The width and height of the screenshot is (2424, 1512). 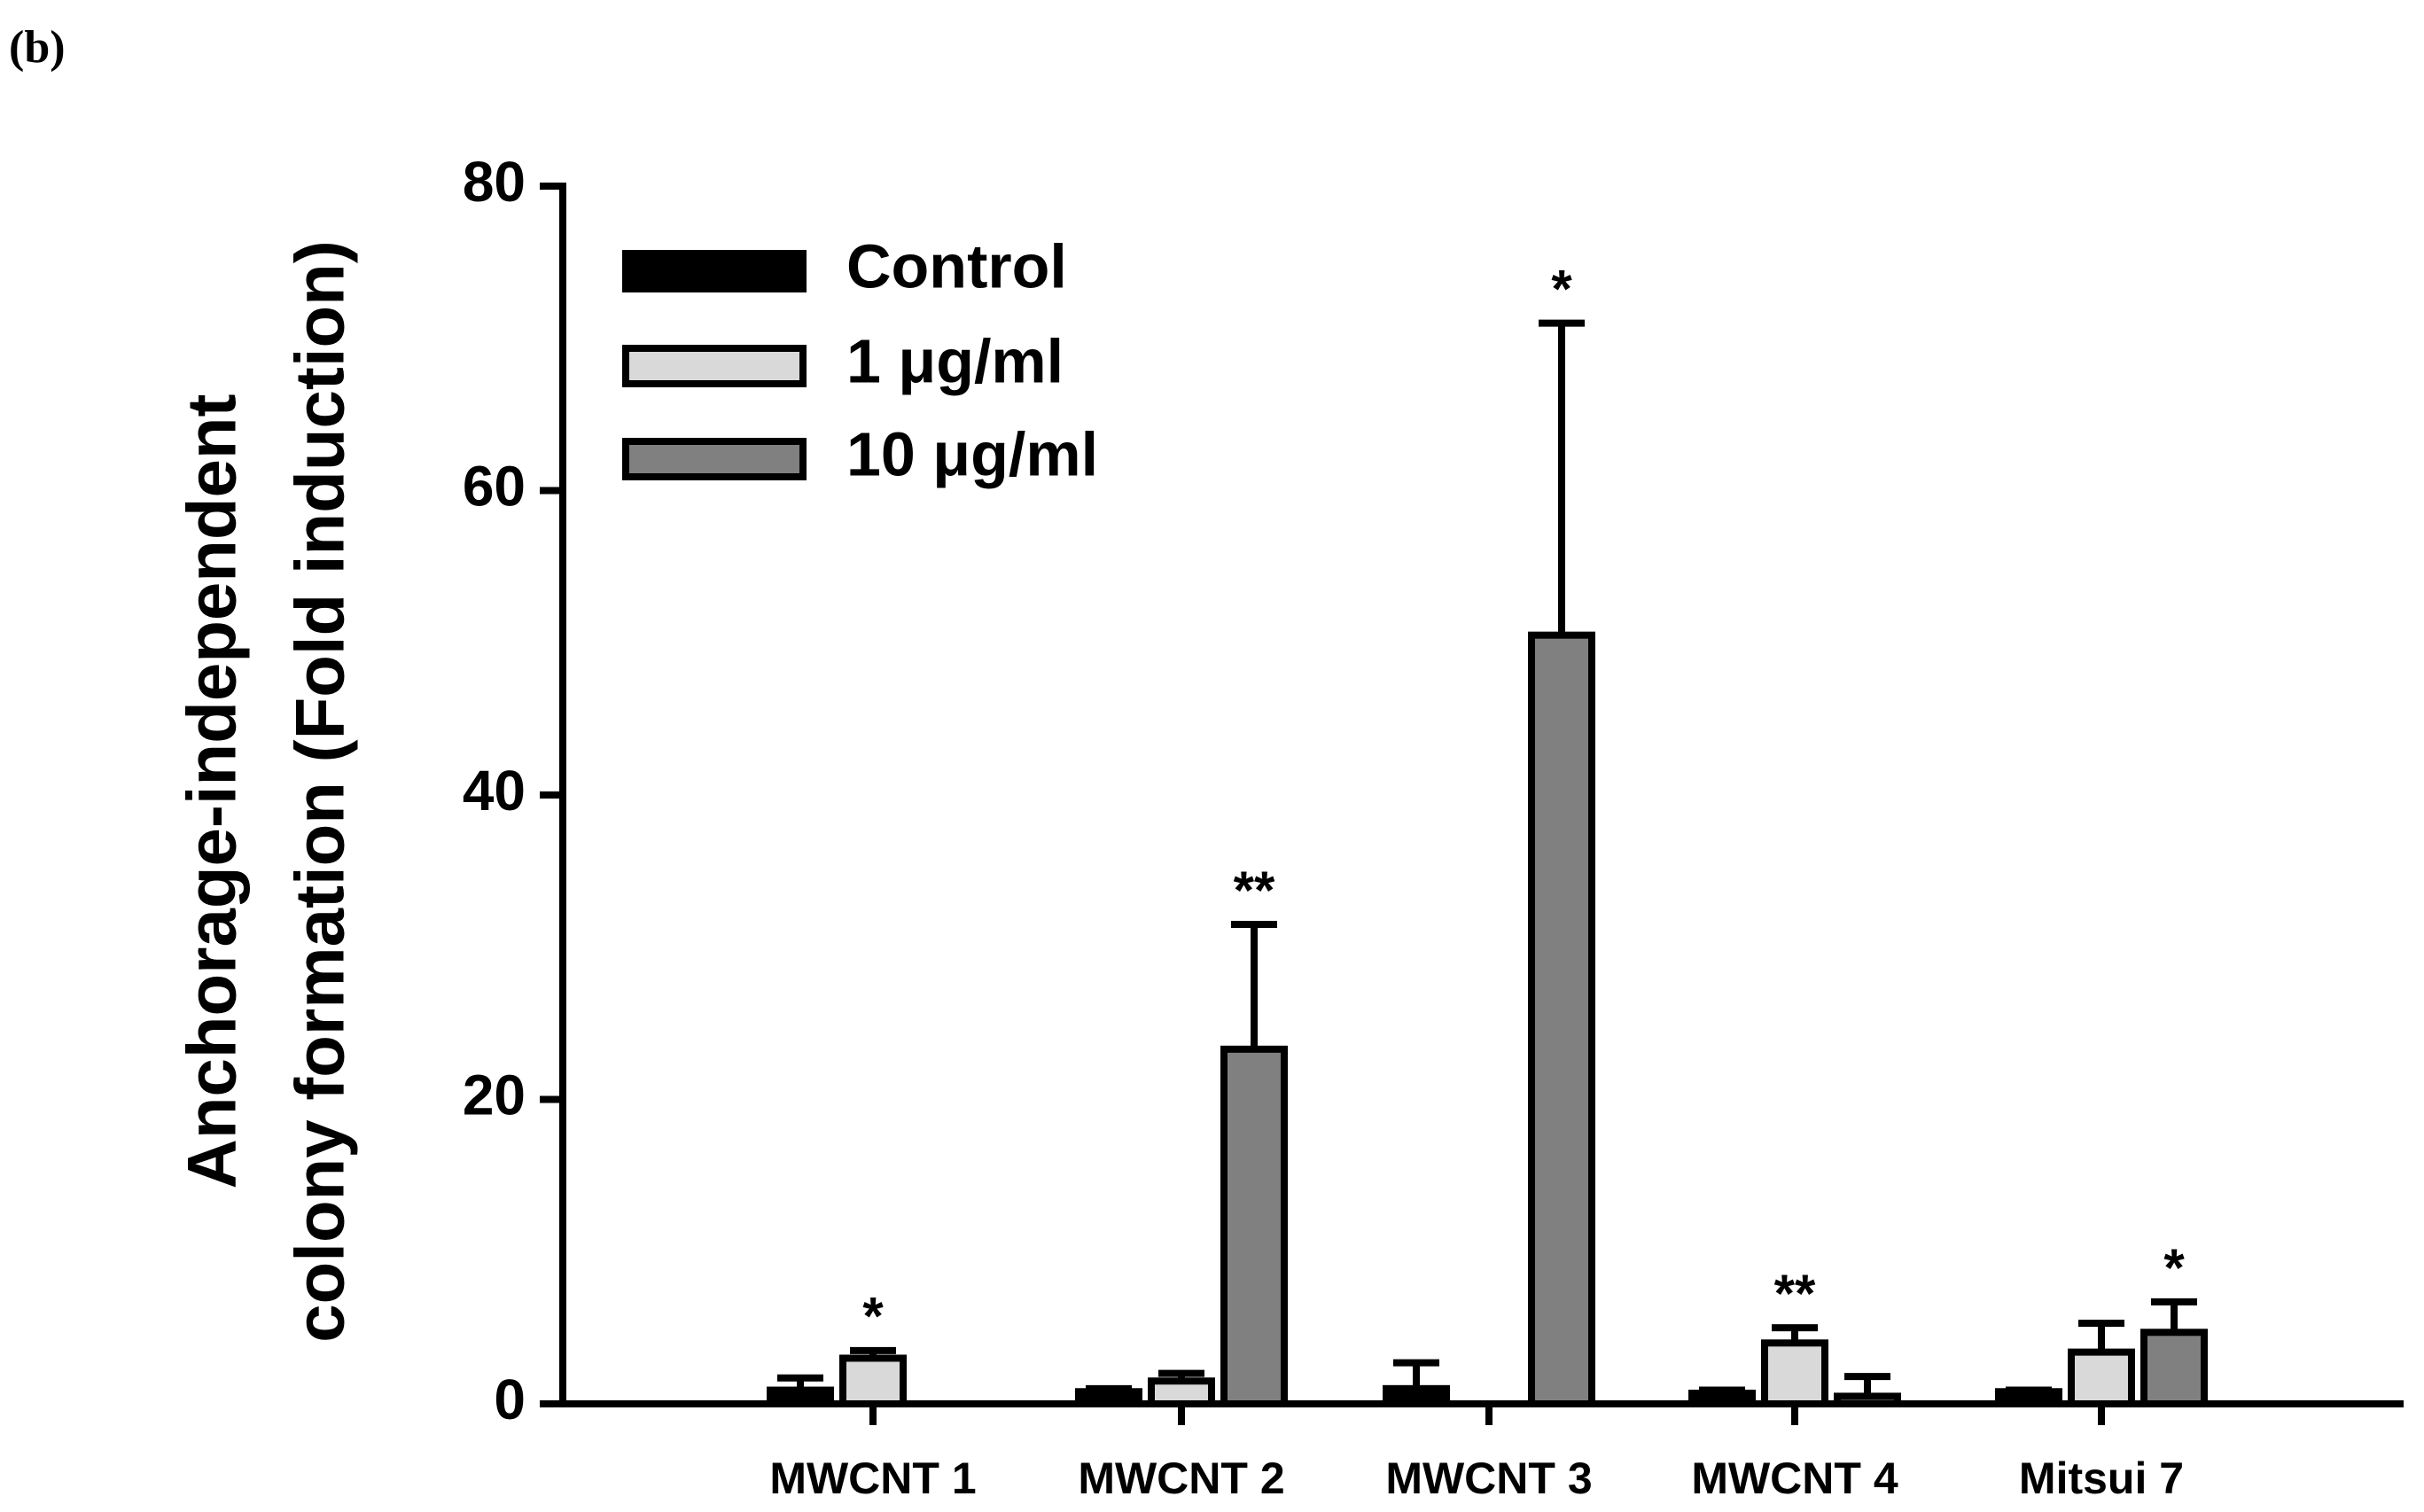 I want to click on y-label-line: colony formation (Fold induction), so click(x=320, y=791).